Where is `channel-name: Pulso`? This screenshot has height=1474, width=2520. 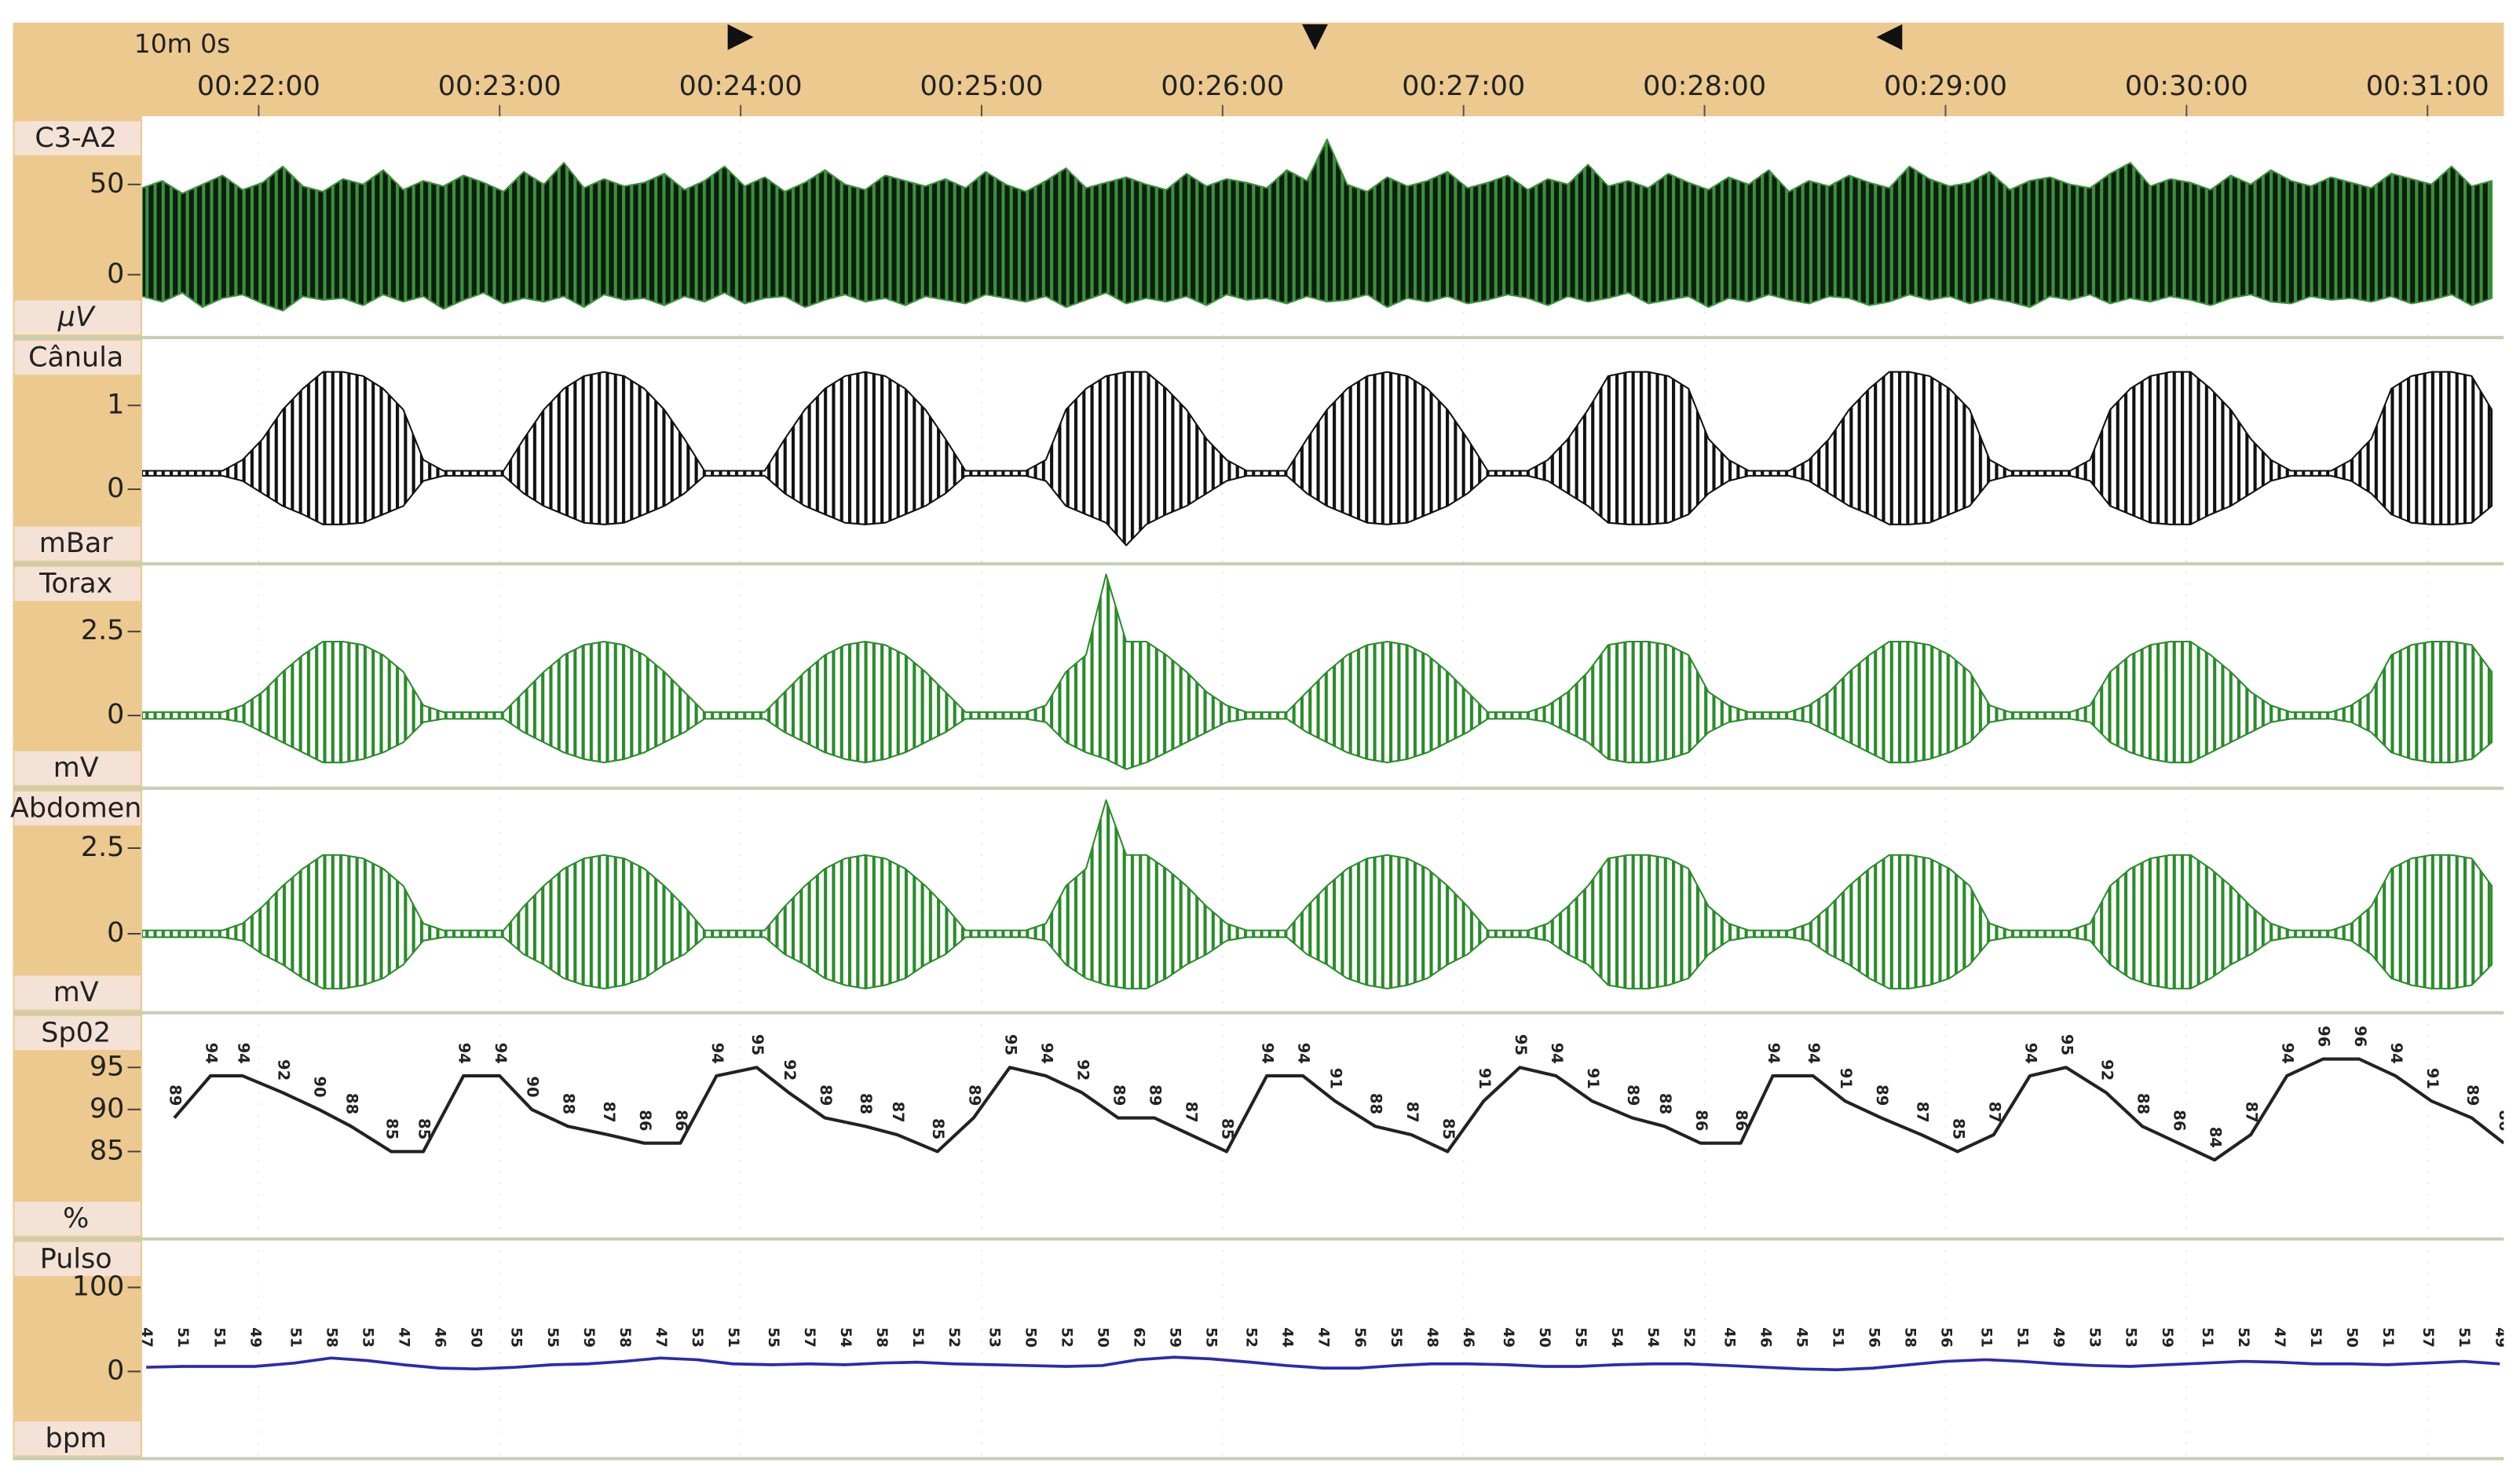
channel-name: Pulso is located at coordinates (76, 1259).